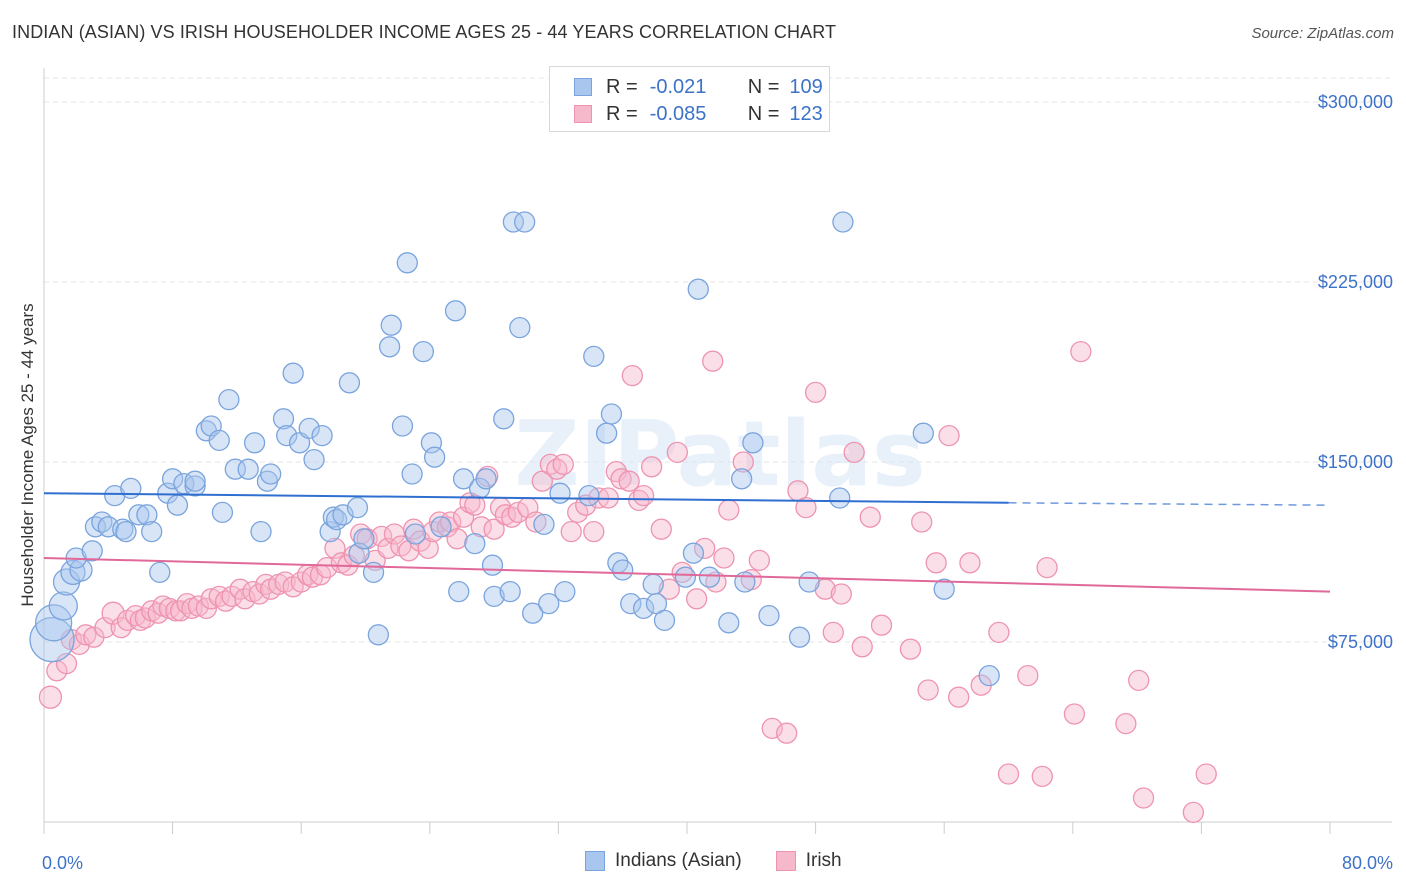 The width and height of the screenshot is (1406, 892). Describe the element at coordinates (678, 86) in the screenshot. I see `legend-r-value: -0.021` at that location.